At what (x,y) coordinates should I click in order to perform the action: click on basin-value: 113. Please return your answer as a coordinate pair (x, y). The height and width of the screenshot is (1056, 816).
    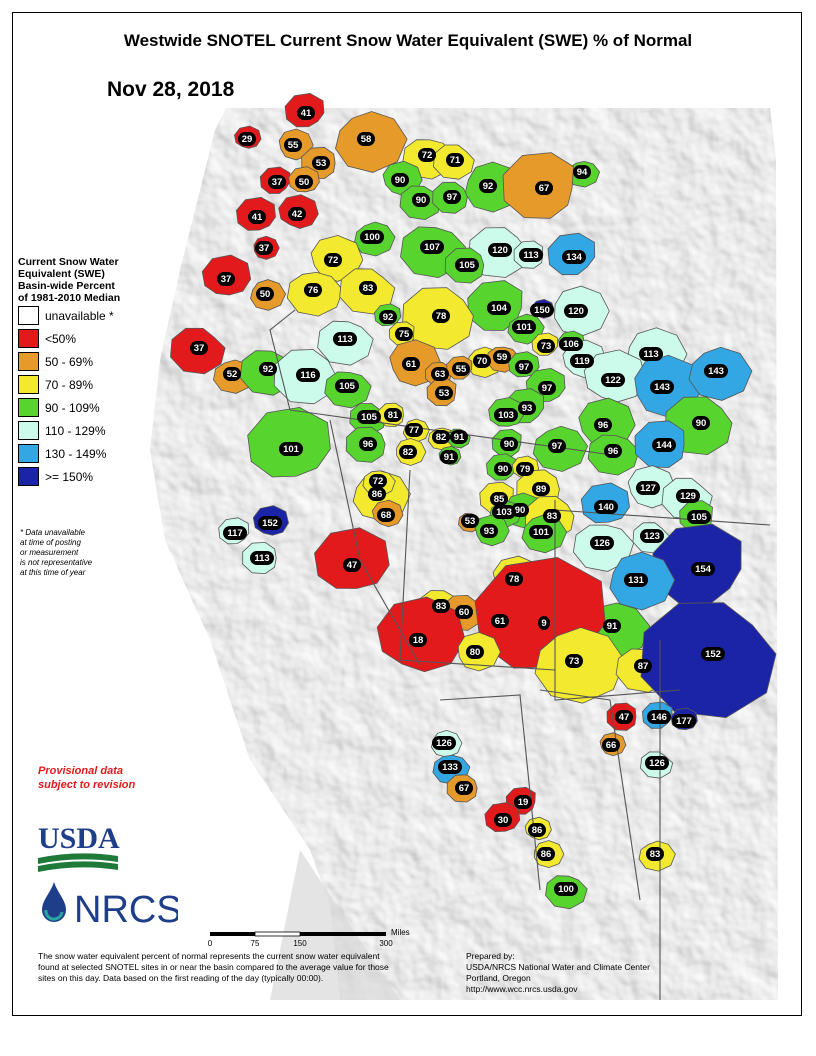
    Looking at the image, I should click on (261, 558).